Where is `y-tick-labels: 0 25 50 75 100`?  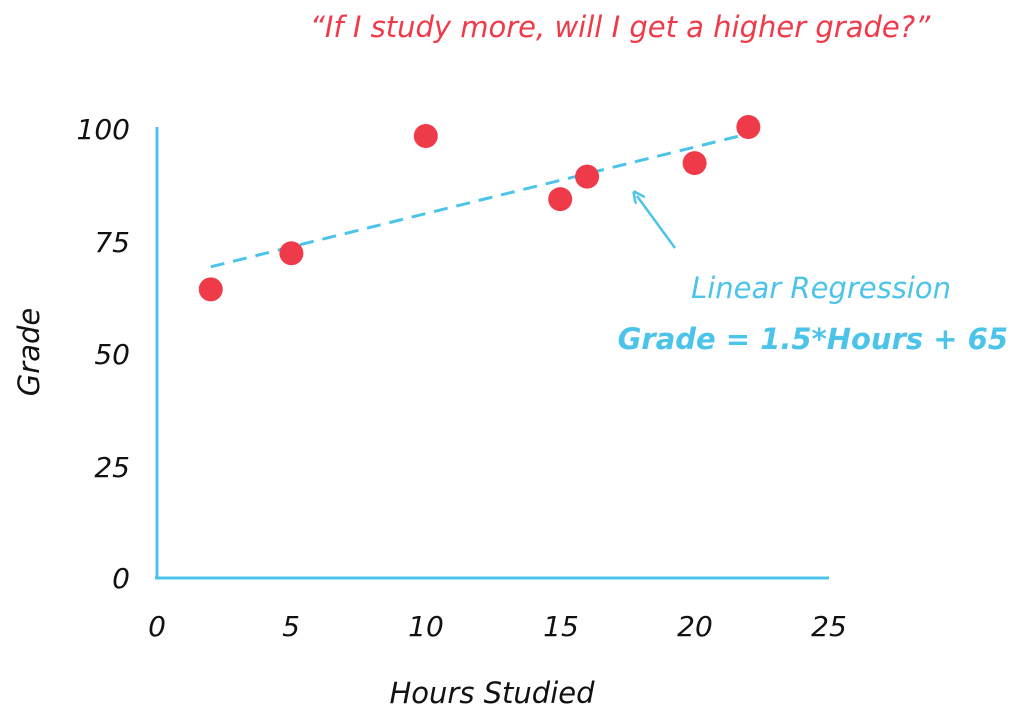
y-tick-labels: 0 25 50 75 100 is located at coordinates (103, 354).